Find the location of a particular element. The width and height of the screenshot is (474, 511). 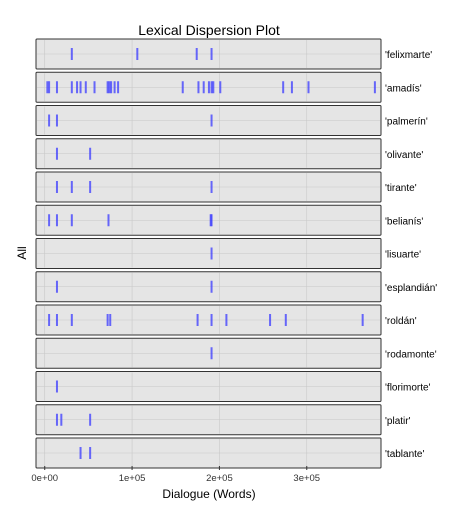

strip-label: 'tirante' is located at coordinates (401, 188).